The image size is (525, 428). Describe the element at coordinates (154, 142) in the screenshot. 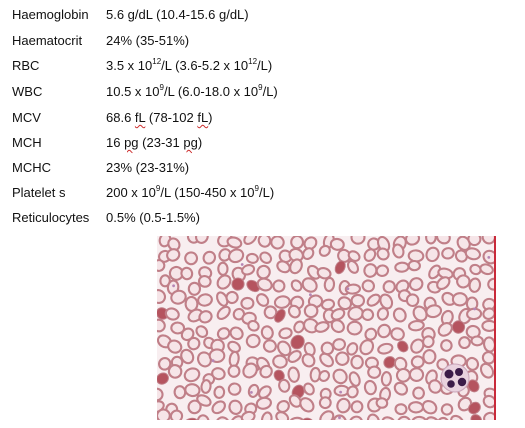

I see `result-value: 16 pg (23-31 pg)` at that location.